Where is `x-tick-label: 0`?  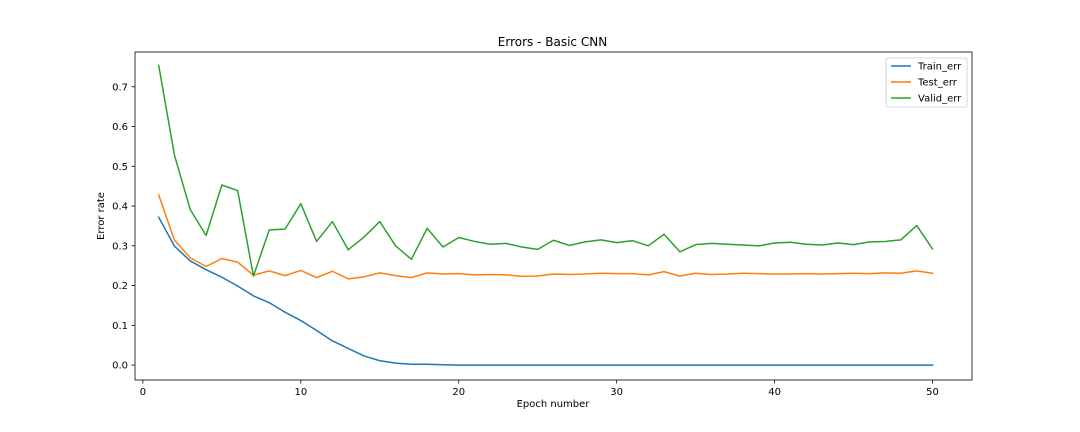 x-tick-label: 0 is located at coordinates (143, 392).